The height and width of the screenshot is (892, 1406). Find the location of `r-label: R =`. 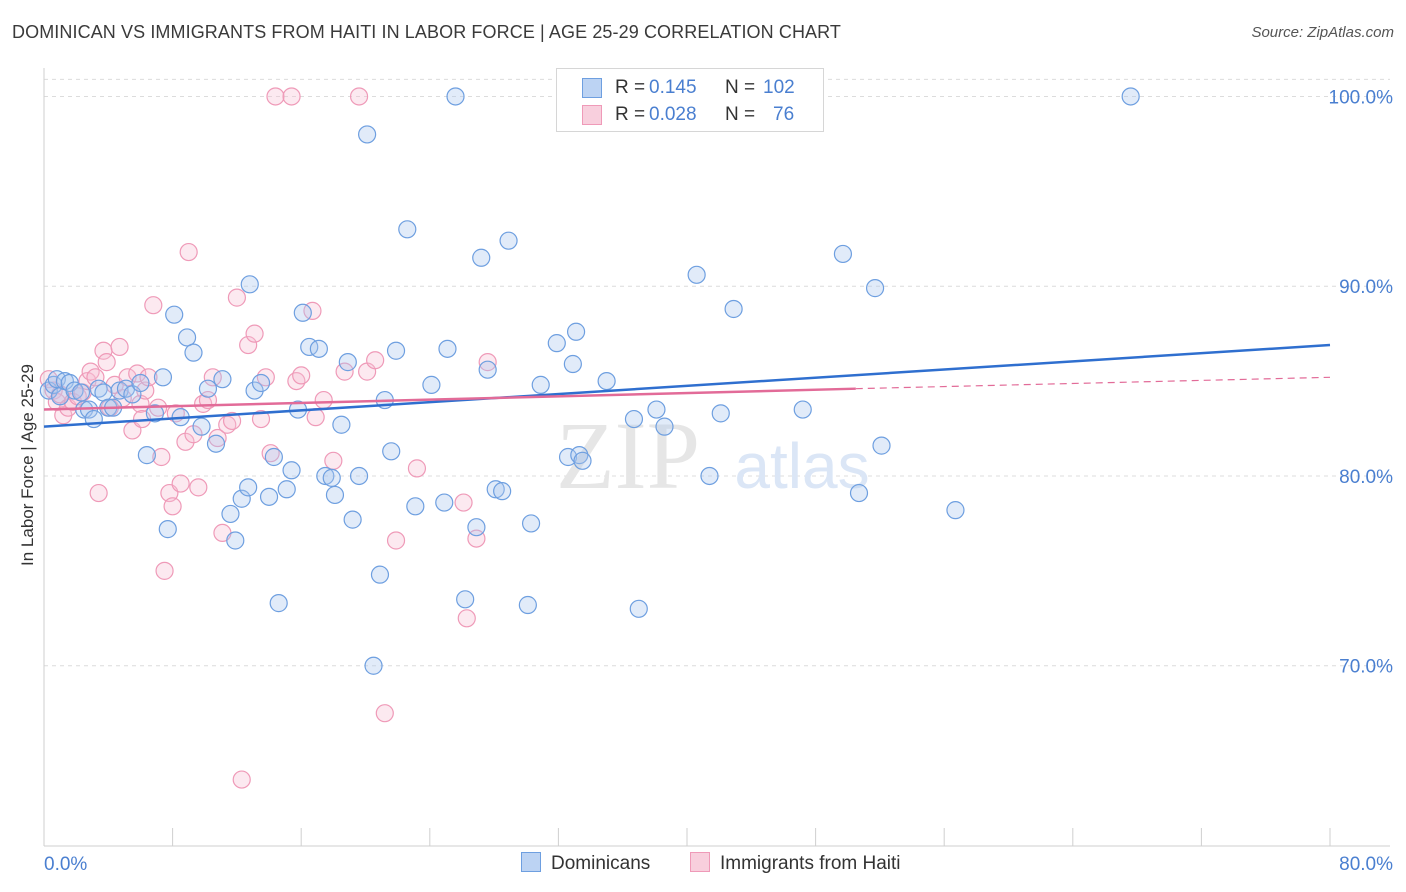

r-label: R = is located at coordinates (630, 87).